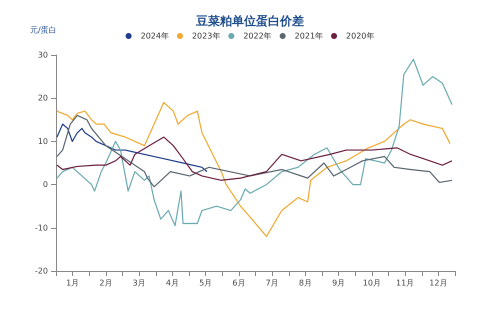 The image size is (500, 312). Describe the element at coordinates (405, 283) in the screenshot. I see `x-tick-label: 11月` at that location.